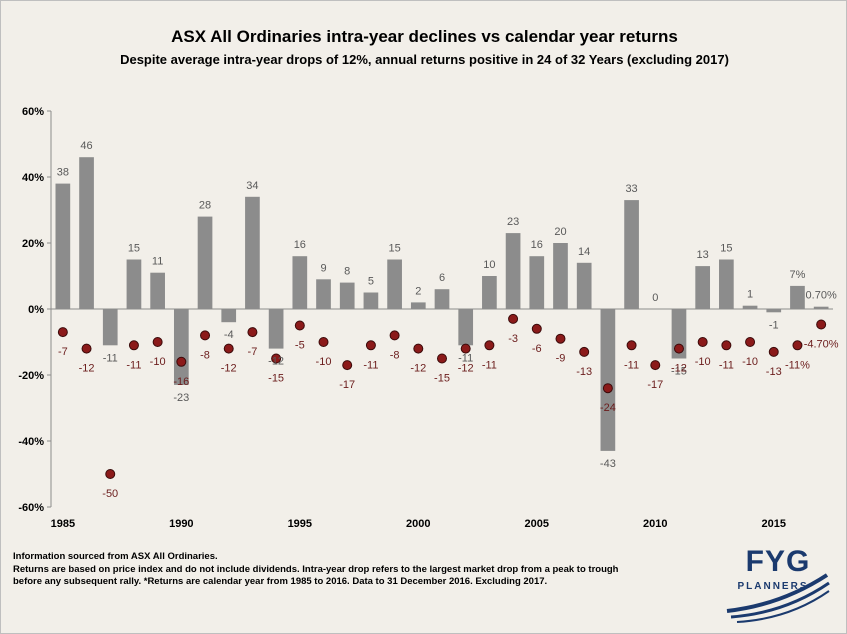  Describe the element at coordinates (442, 278) in the screenshot. I see `return-bar-label: 6` at that location.